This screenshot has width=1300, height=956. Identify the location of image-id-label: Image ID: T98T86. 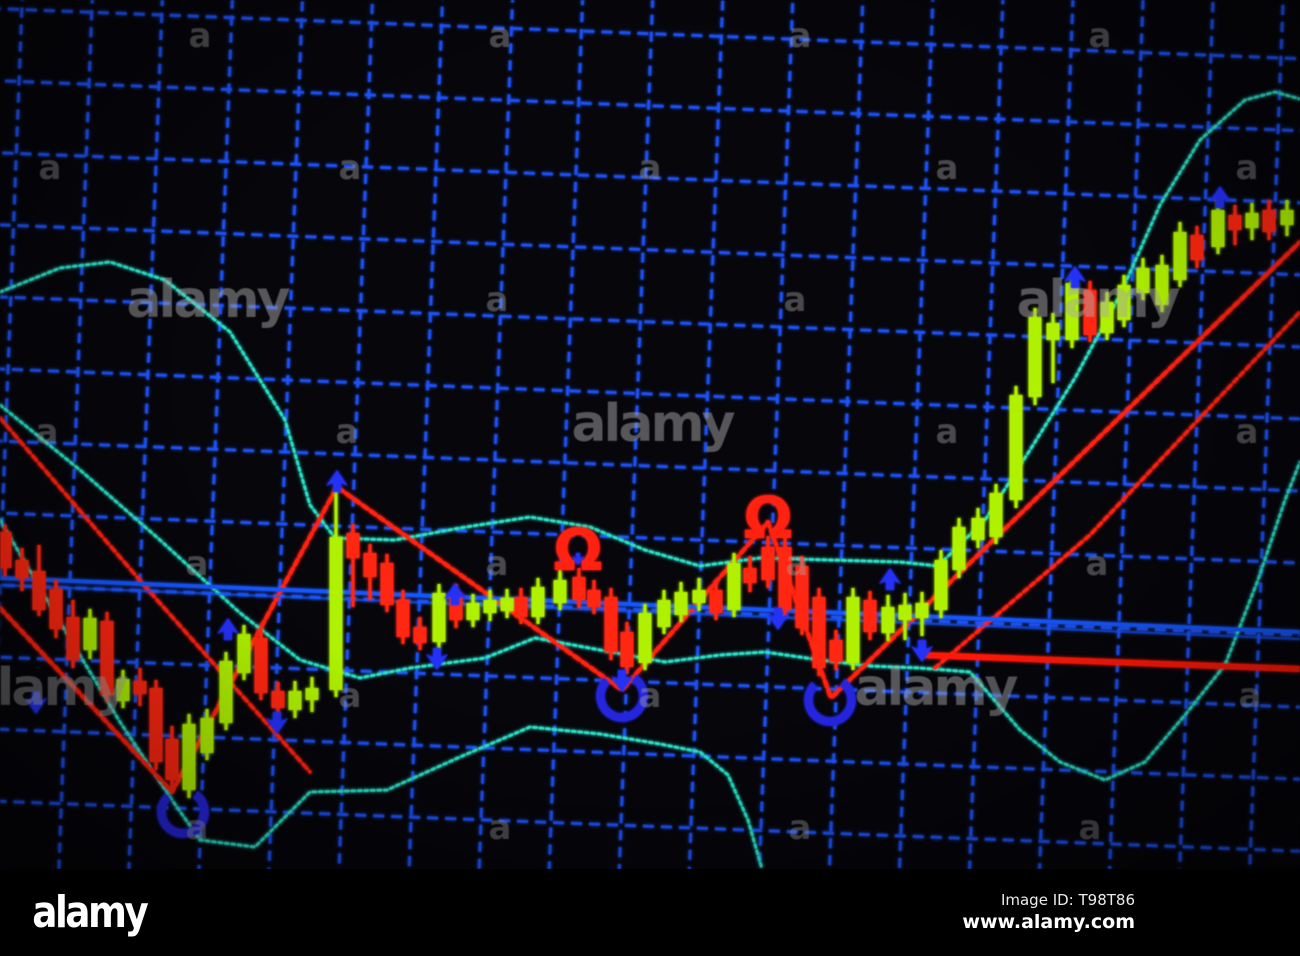
(1067, 899).